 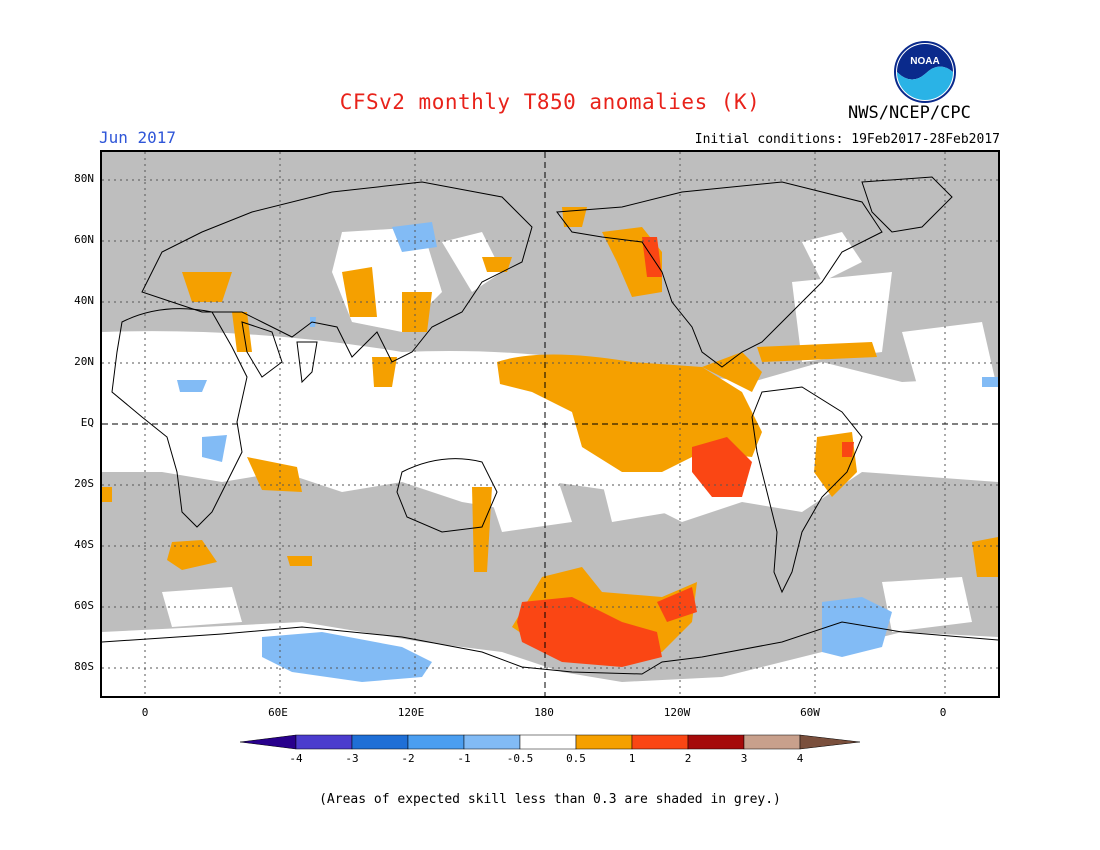 I want to click on colorbar-segment-m3-m2, so click(x=380, y=742).